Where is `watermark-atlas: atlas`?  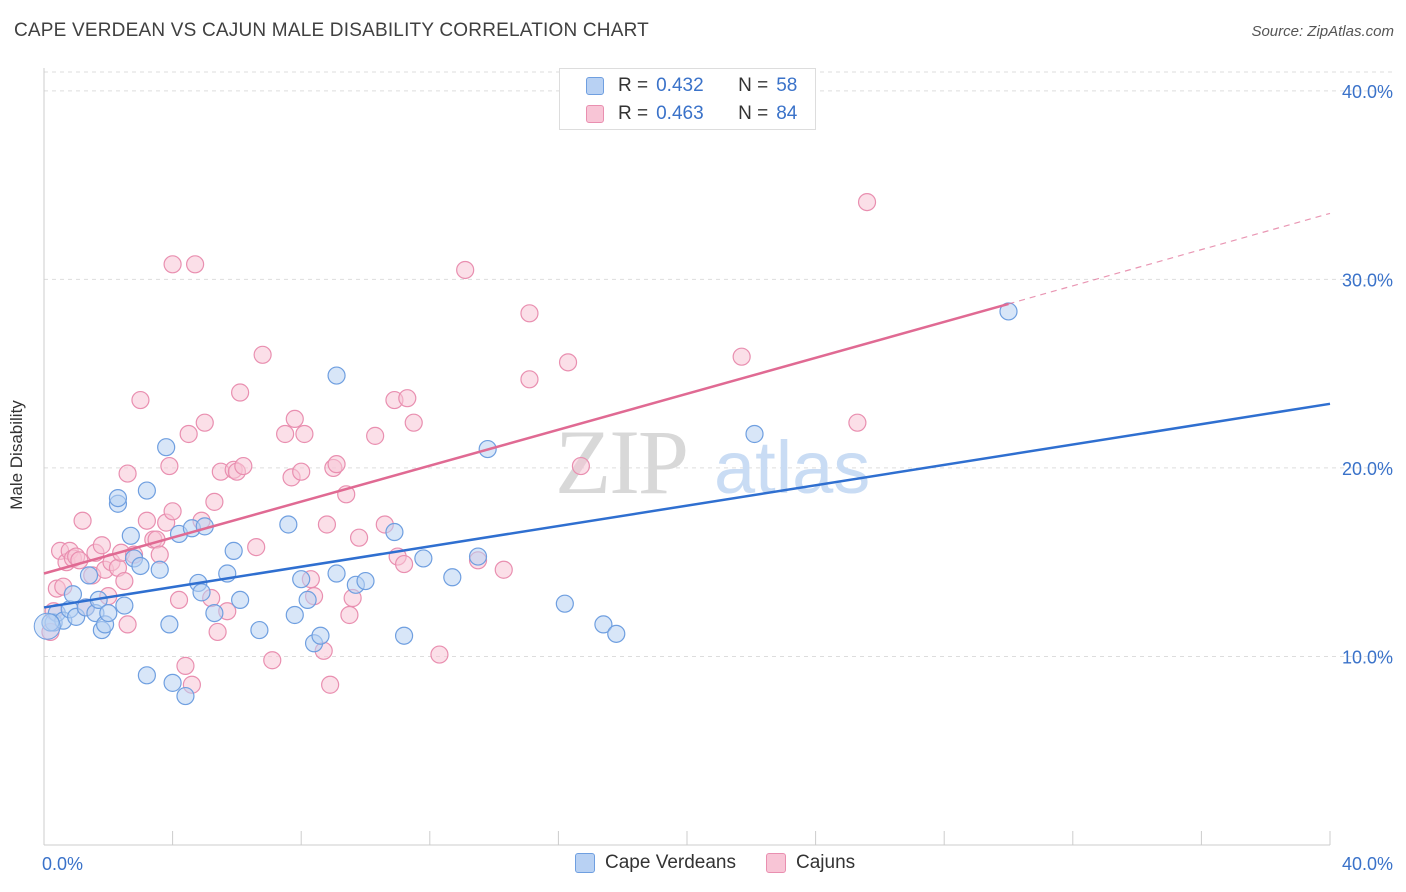
watermark-atlas: atlas is located at coordinates (792, 467).